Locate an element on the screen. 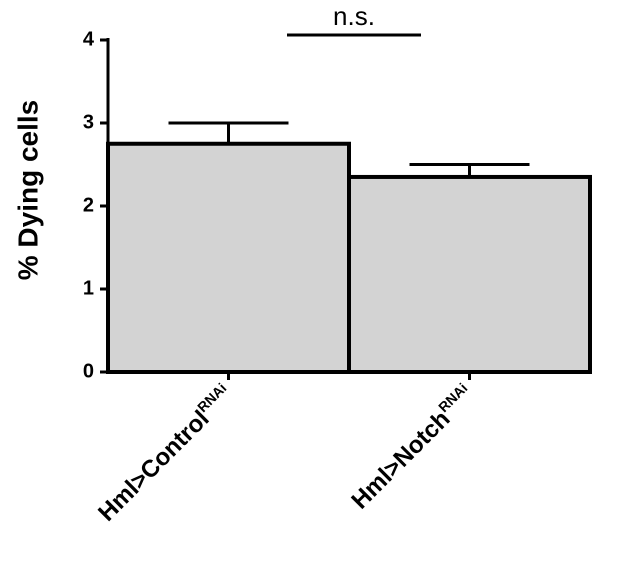 This screenshot has width=617, height=578. y-tick-label: 0 is located at coordinates (88, 371).